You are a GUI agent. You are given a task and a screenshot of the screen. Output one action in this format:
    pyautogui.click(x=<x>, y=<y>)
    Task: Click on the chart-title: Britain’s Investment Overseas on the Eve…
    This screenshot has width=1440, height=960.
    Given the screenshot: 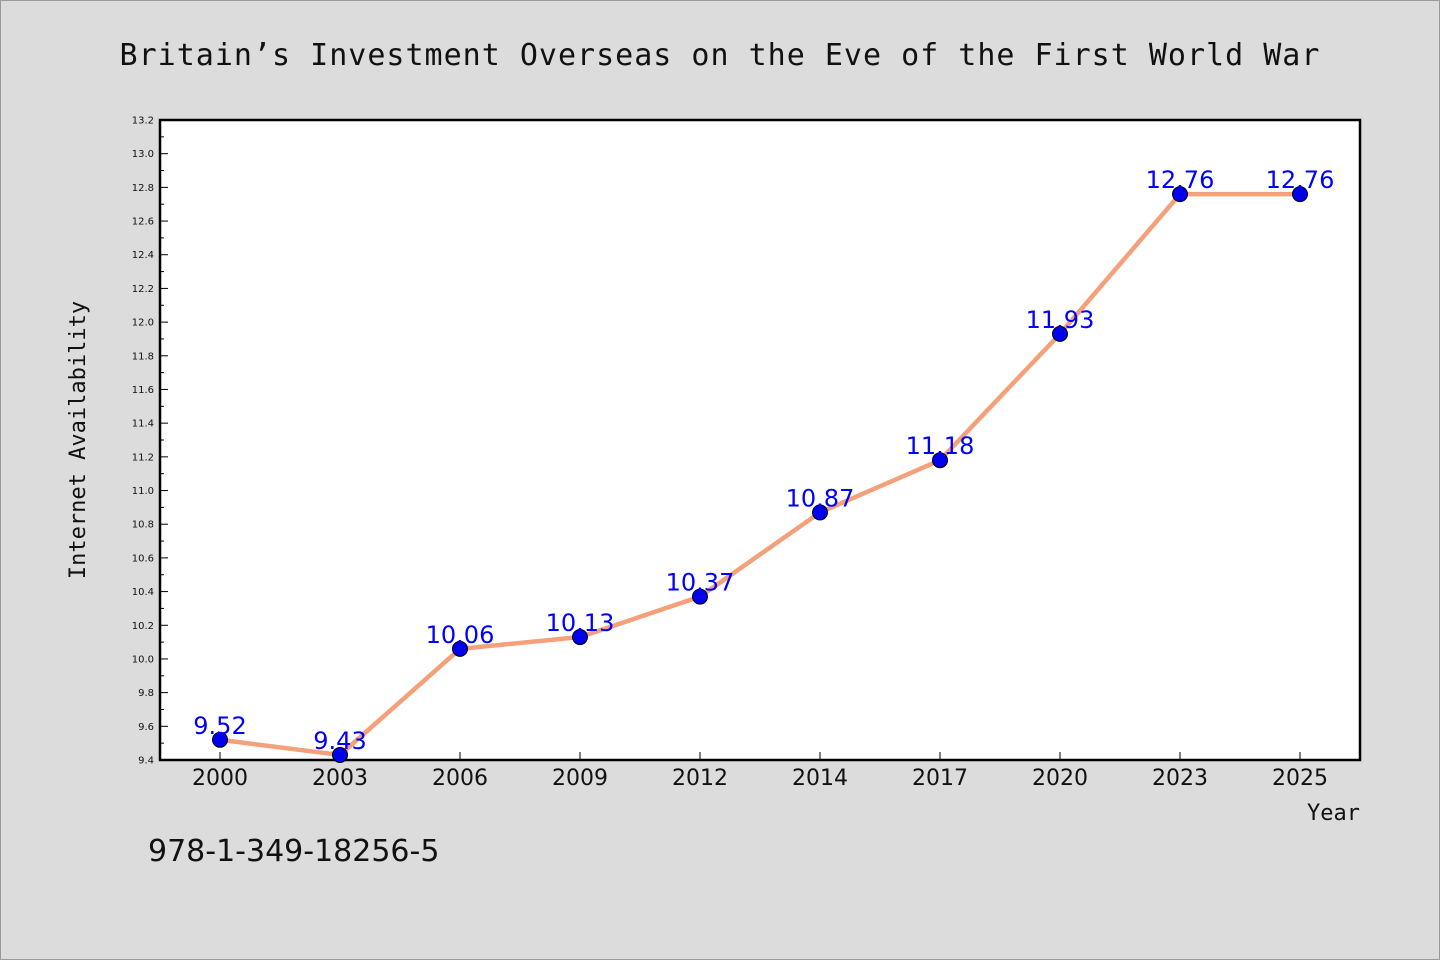 What is the action you would take?
    pyautogui.click(x=720, y=55)
    